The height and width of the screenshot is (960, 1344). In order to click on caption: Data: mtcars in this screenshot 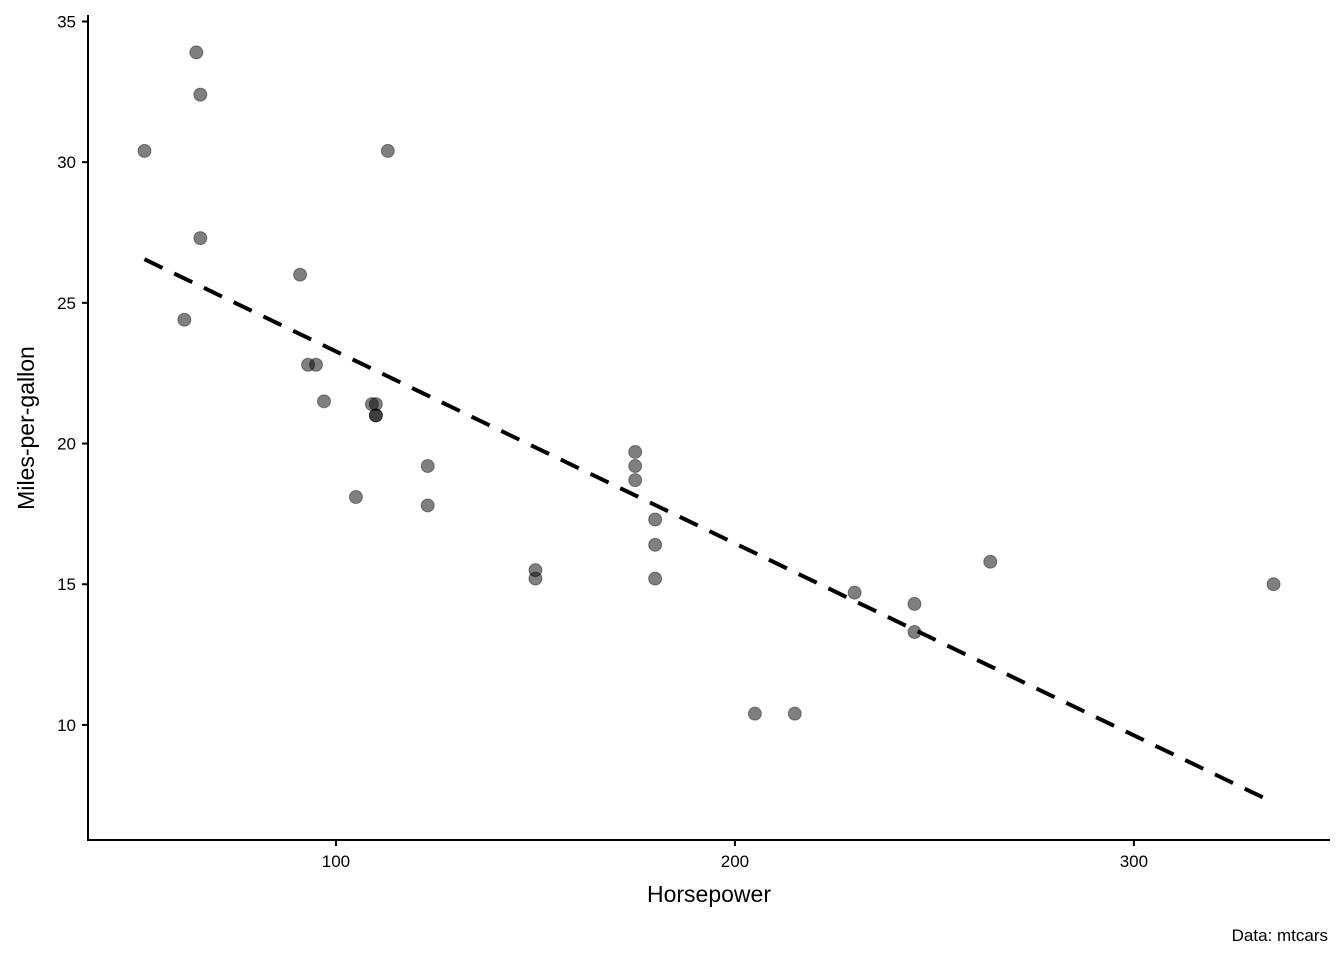, I will do `click(1280, 935)`.